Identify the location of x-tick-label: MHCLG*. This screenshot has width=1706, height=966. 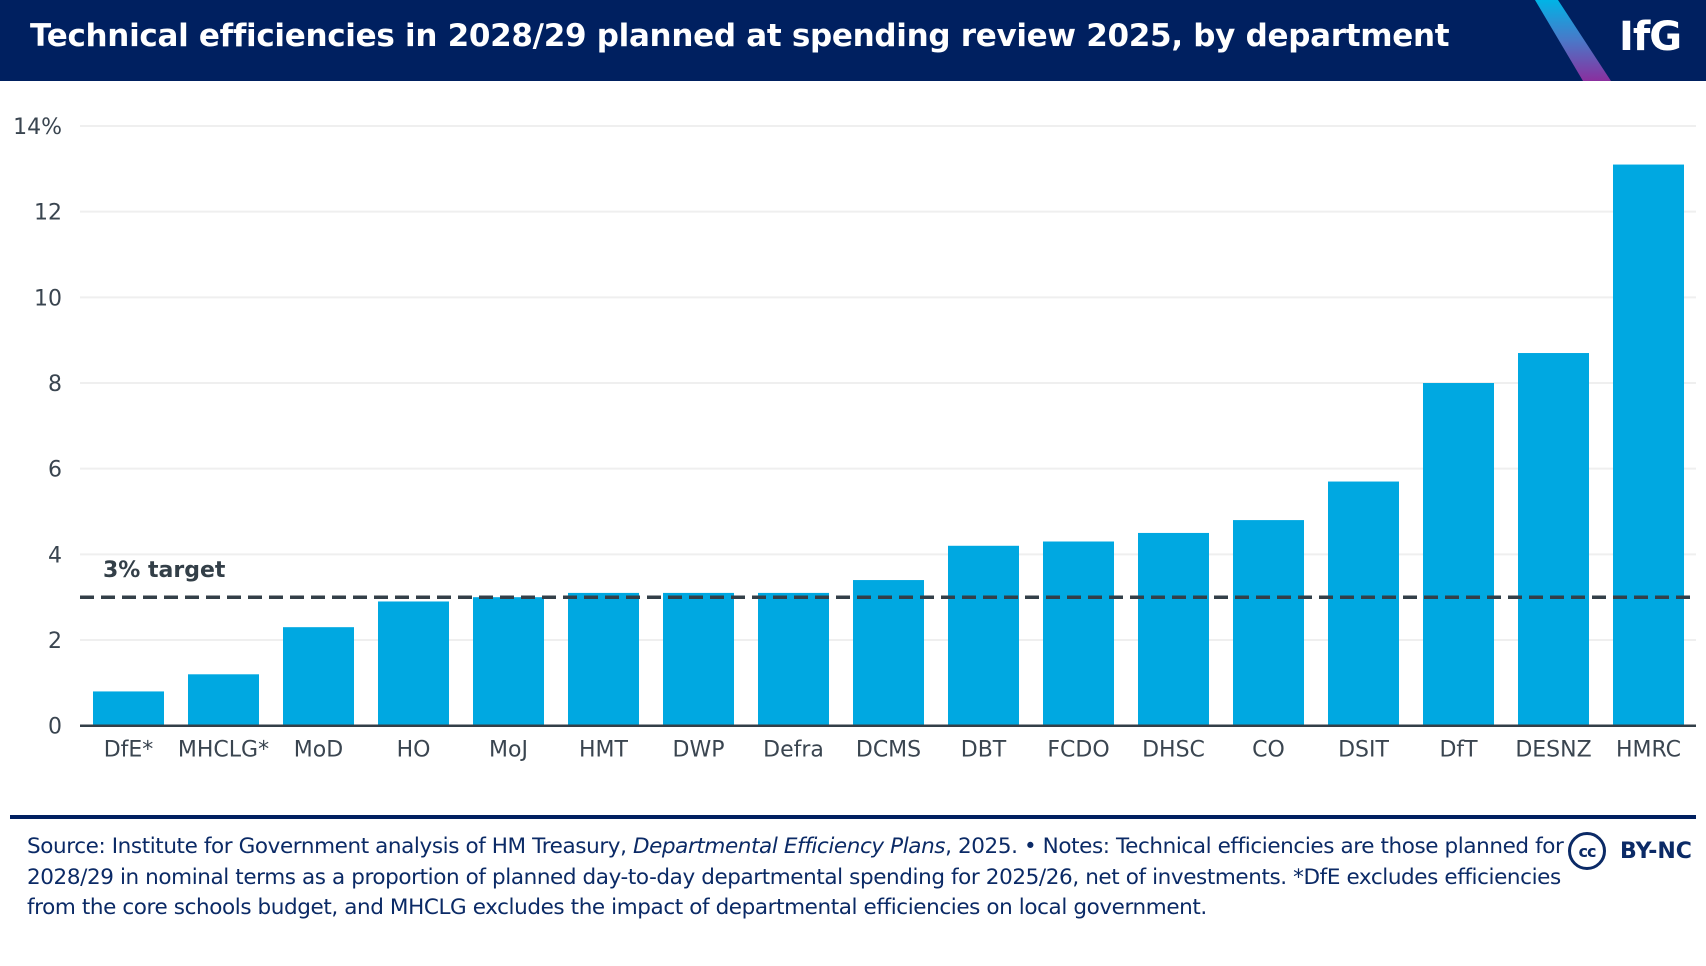
(223, 750).